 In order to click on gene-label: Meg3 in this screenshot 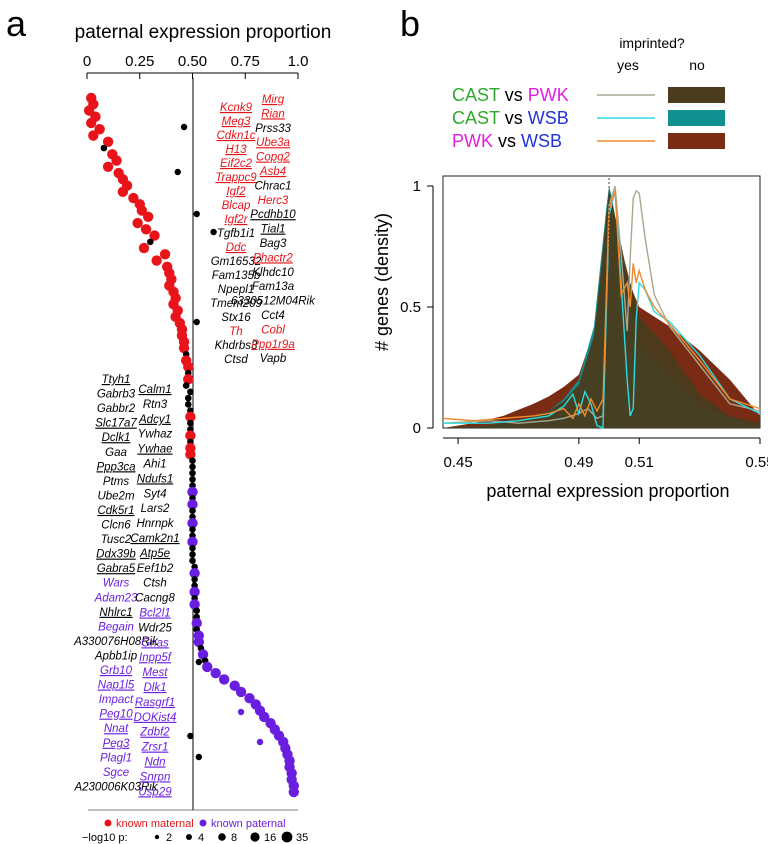, I will do `click(236, 122)`.